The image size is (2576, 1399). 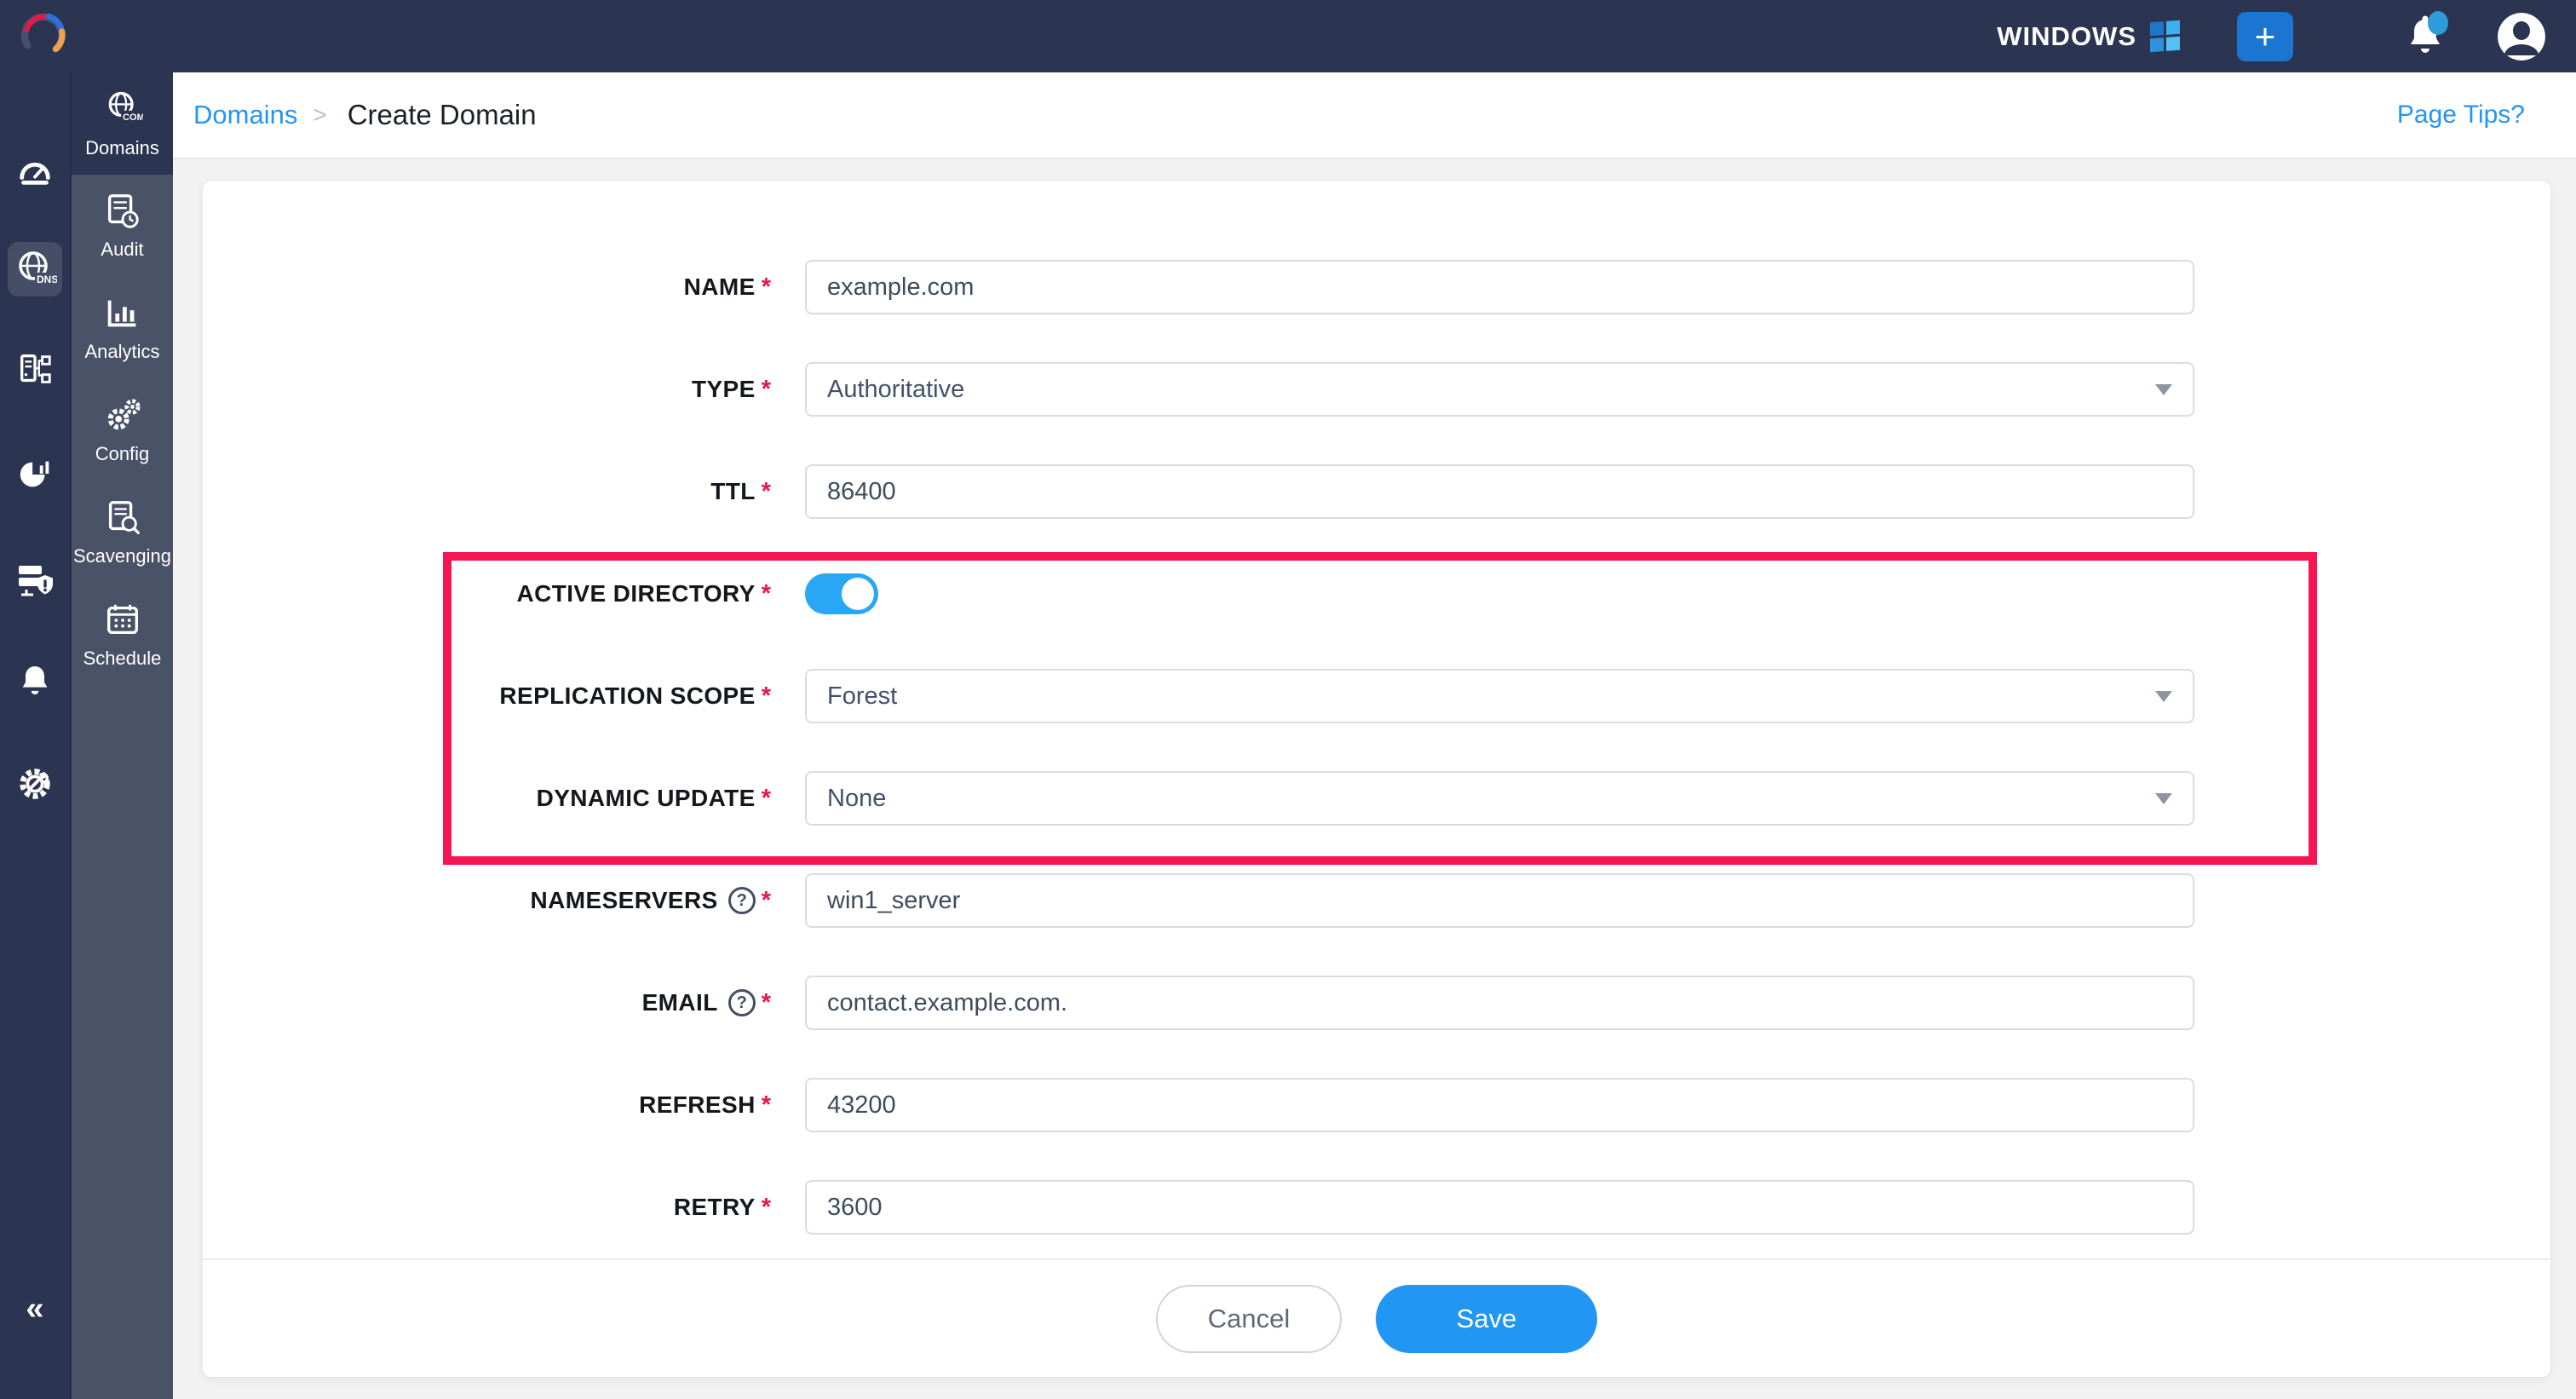 What do you see at coordinates (863, 696) in the screenshot?
I see `replication-scope-select-value: Forest` at bounding box center [863, 696].